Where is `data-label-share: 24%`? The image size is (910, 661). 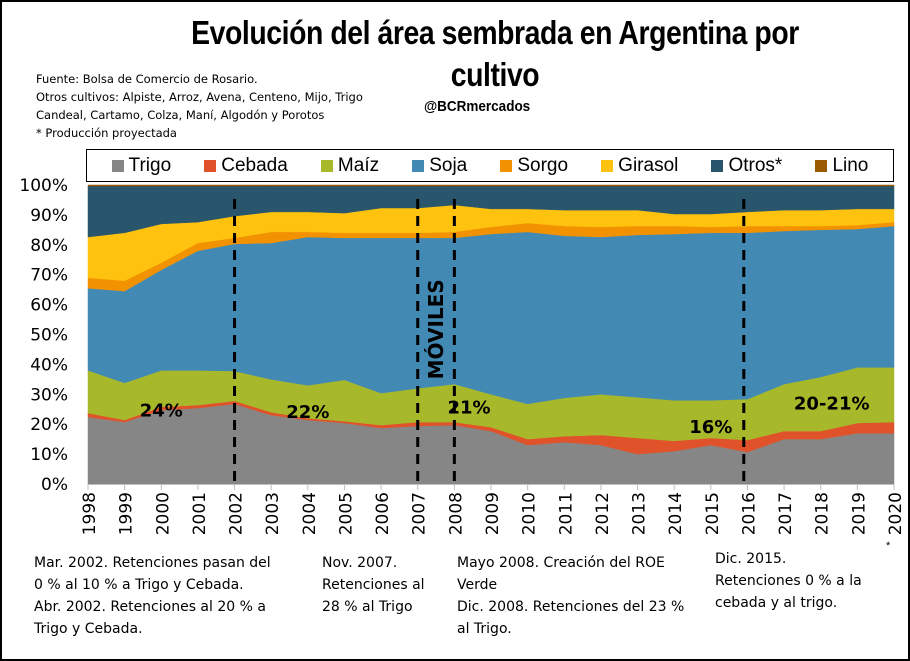 data-label-share: 24% is located at coordinates (161, 411).